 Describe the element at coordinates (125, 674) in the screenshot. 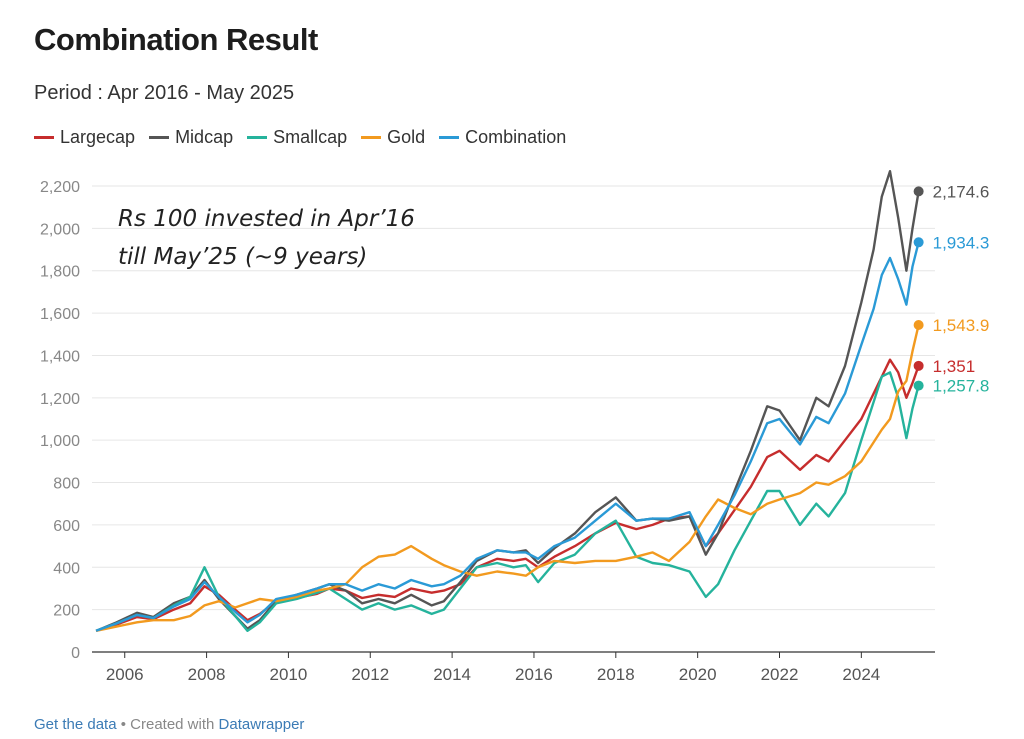

I see `x-tick-label-2006: 2006` at that location.